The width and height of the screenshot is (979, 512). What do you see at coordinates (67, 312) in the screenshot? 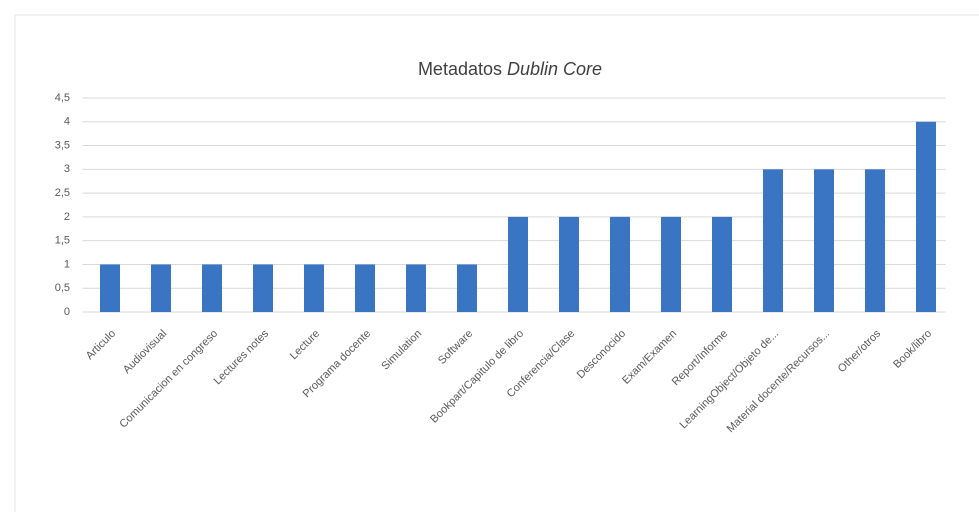
I see `y-tick-label: 0` at bounding box center [67, 312].